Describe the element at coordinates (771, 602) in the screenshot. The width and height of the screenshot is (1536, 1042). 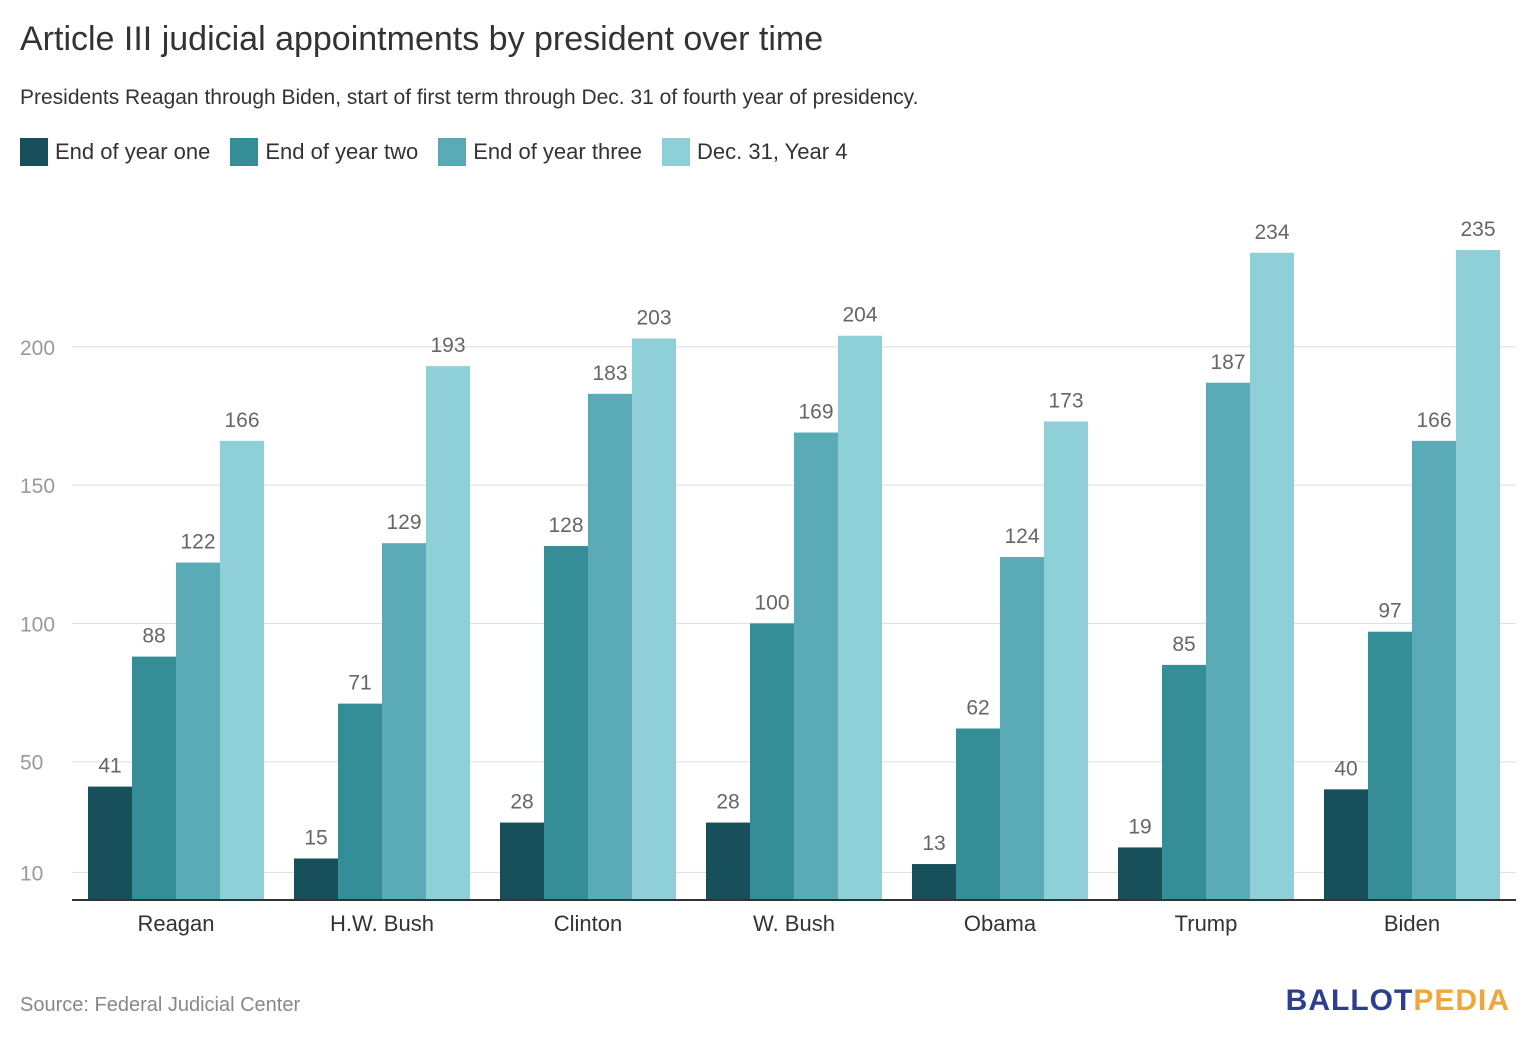
I see `value-label: 100` at that location.